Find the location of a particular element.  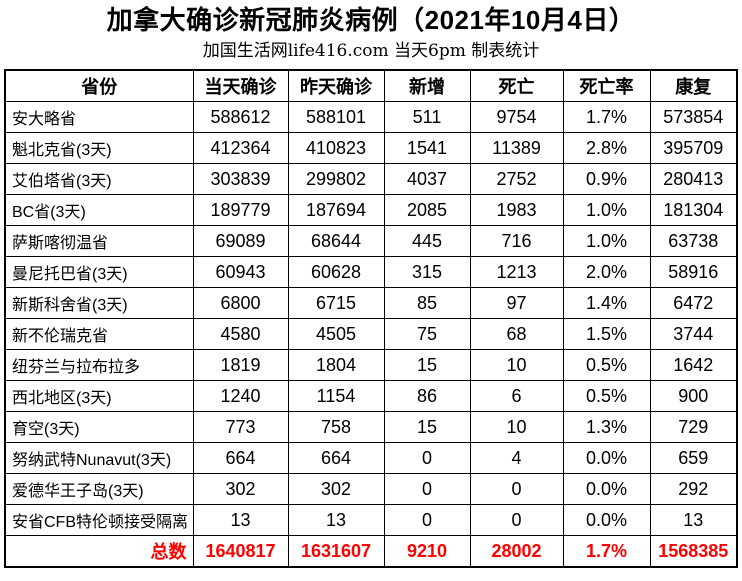

table-row: 安大略省 588612 588101 511 9754 1.7% 573854 is located at coordinates (371, 117).